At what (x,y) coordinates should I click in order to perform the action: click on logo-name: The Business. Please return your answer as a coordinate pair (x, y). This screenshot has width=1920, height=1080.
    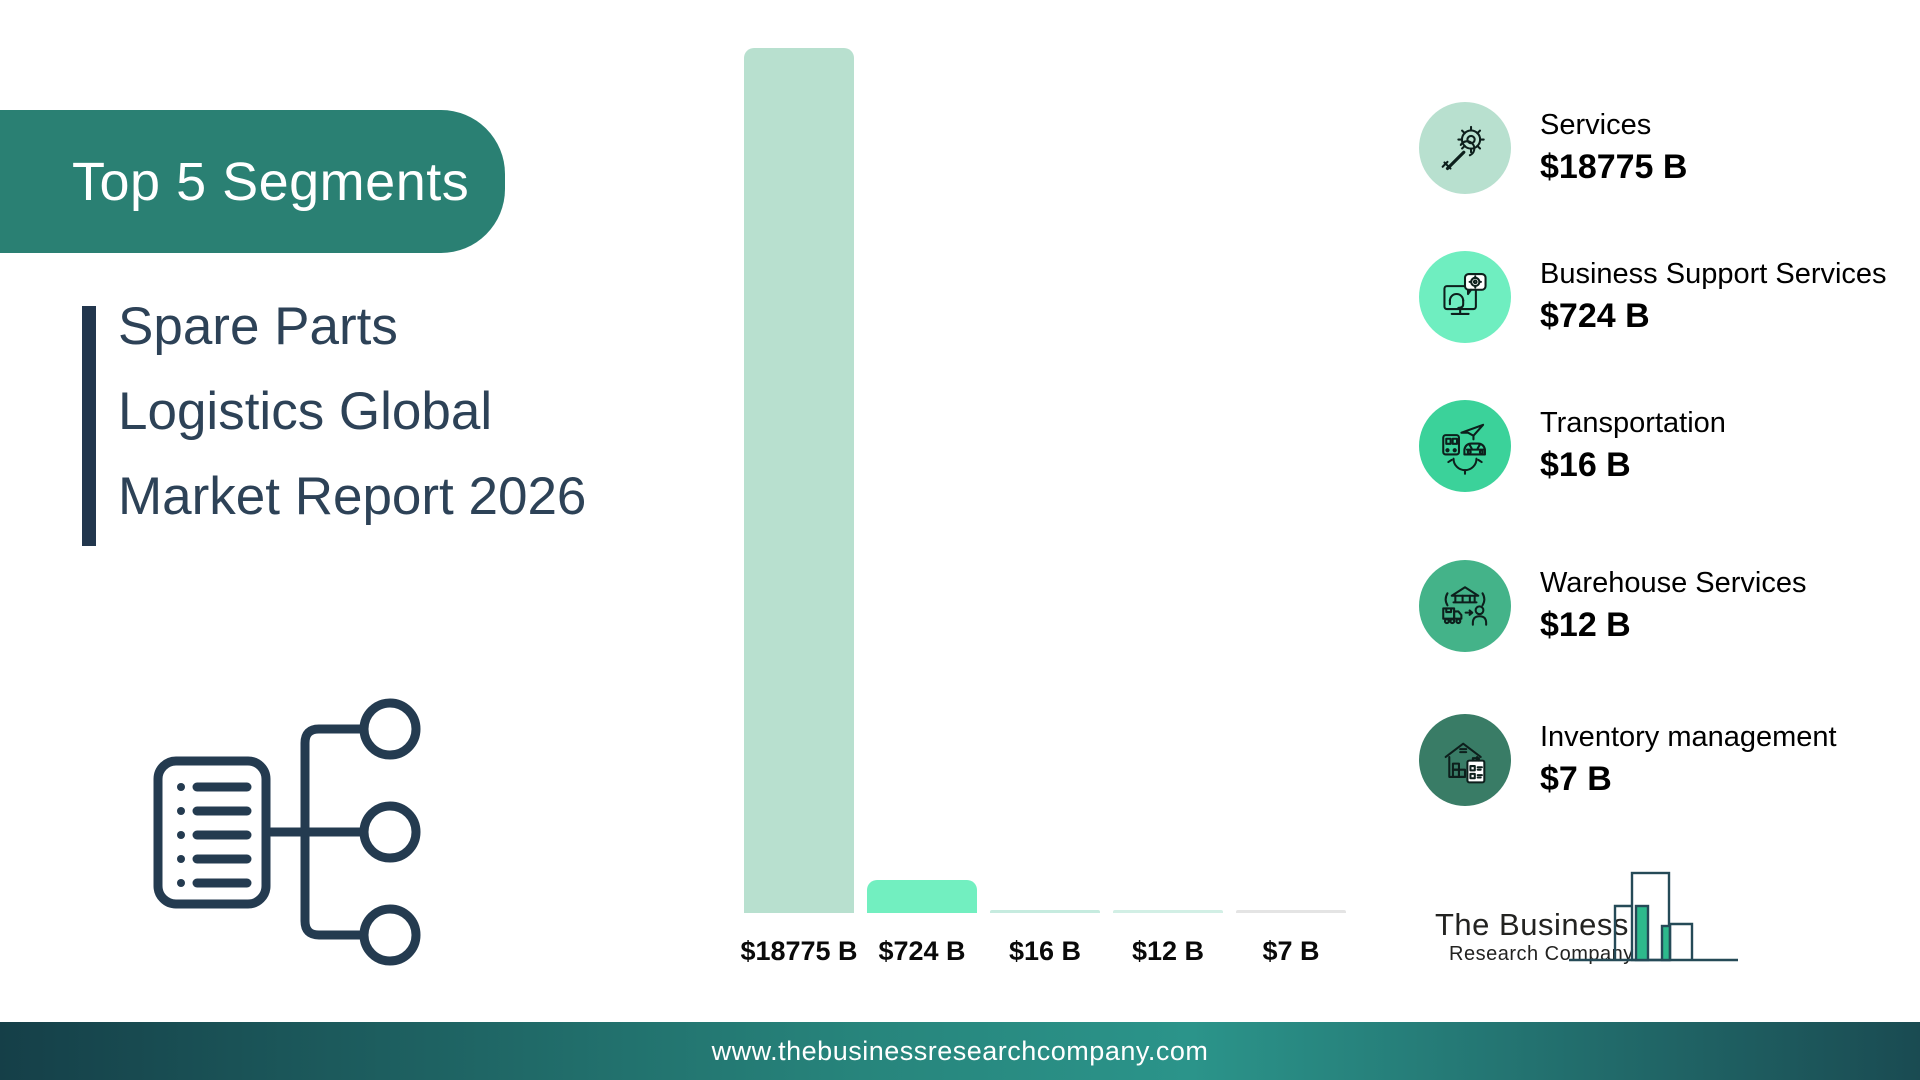
    Looking at the image, I should click on (1532, 924).